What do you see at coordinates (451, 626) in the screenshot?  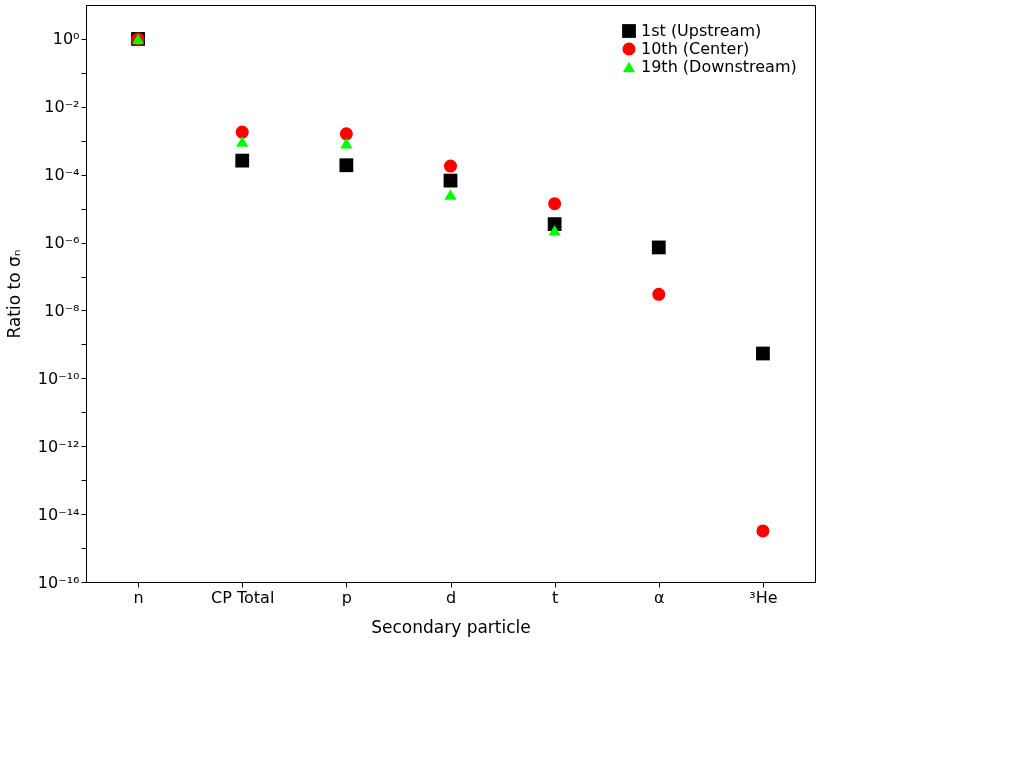 I see `x-axis-title: Secondary particle` at bounding box center [451, 626].